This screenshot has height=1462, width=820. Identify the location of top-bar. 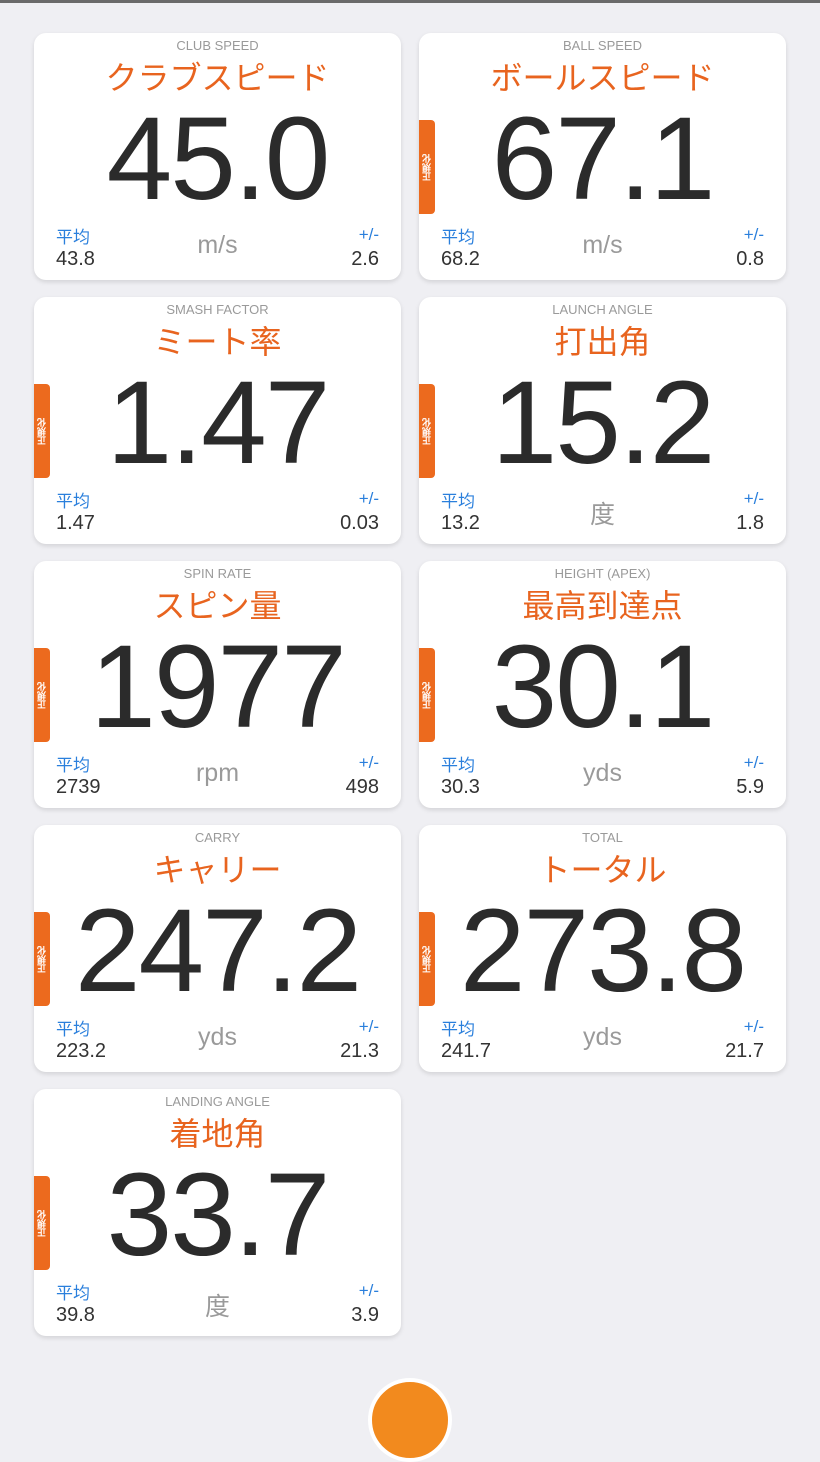
(410, 1).